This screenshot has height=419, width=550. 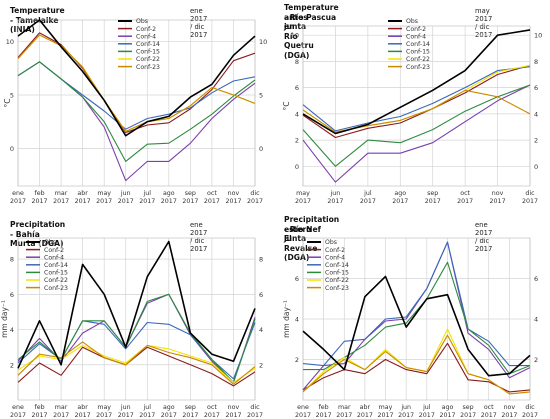 What do you see at coordinates (536, 360) in the screenshot?
I see `y-tick-label-right: 2` at bounding box center [536, 360].